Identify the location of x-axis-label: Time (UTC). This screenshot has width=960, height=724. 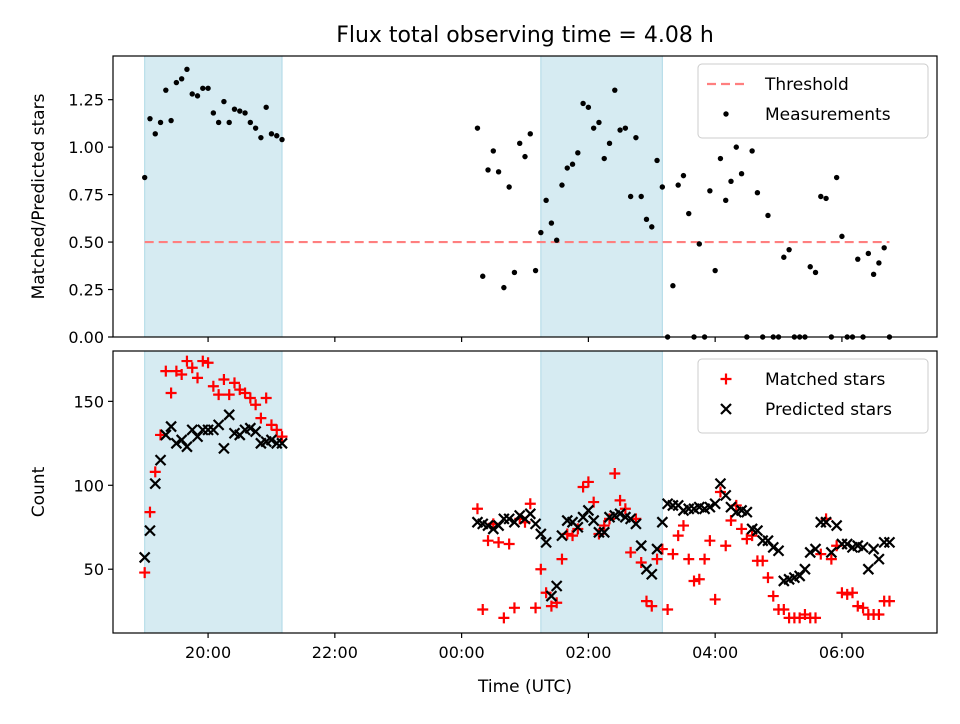
(524, 687).